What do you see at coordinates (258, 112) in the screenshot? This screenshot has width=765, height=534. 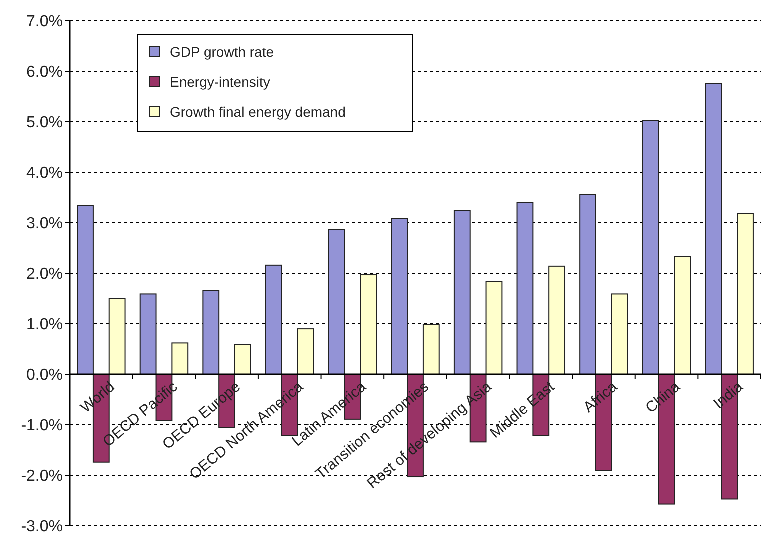 I see `legend-label: Growth final energy demand` at bounding box center [258, 112].